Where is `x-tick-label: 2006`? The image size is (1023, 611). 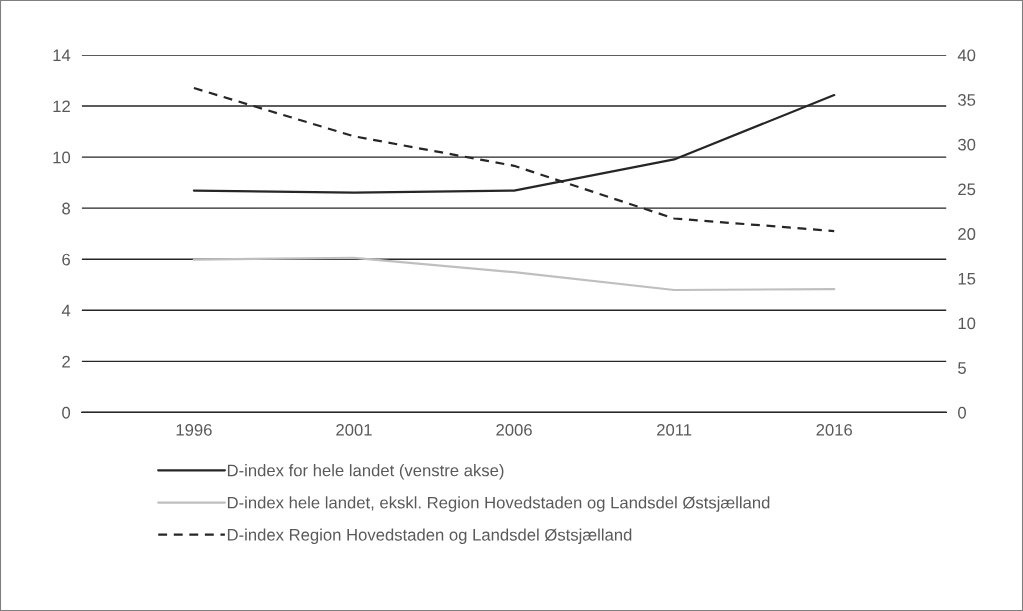 x-tick-label: 2006 is located at coordinates (514, 429).